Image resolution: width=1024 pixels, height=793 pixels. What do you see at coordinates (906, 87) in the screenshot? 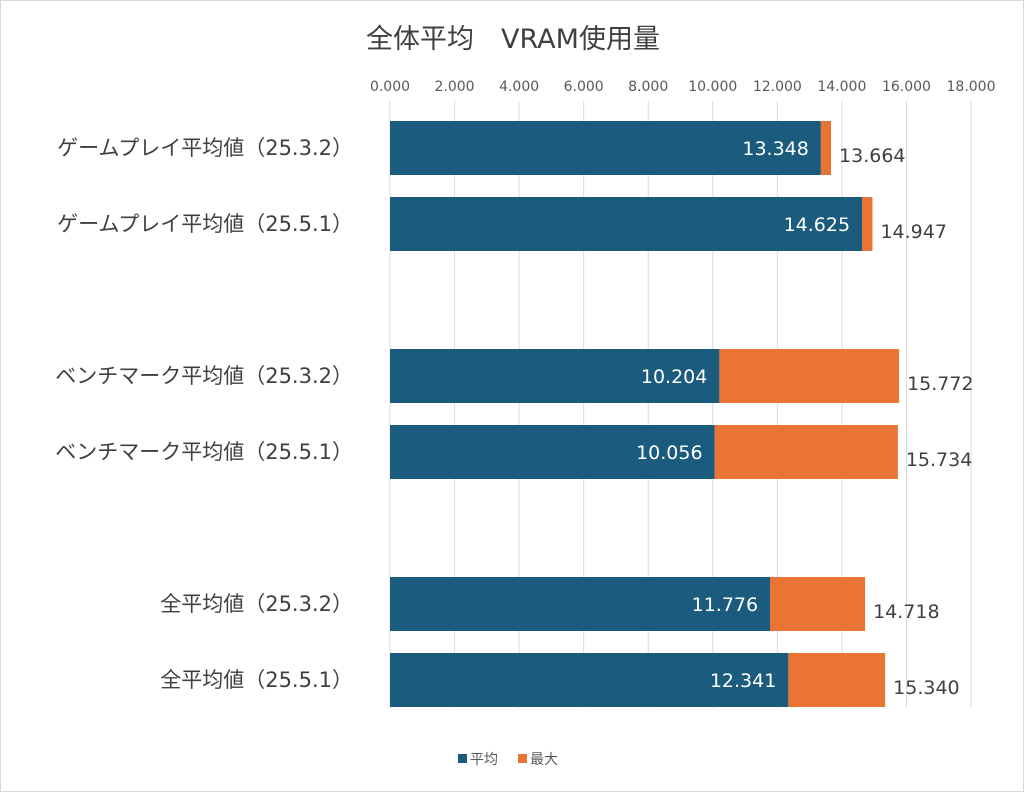
I see `x-tick-label: 16.000` at bounding box center [906, 87].